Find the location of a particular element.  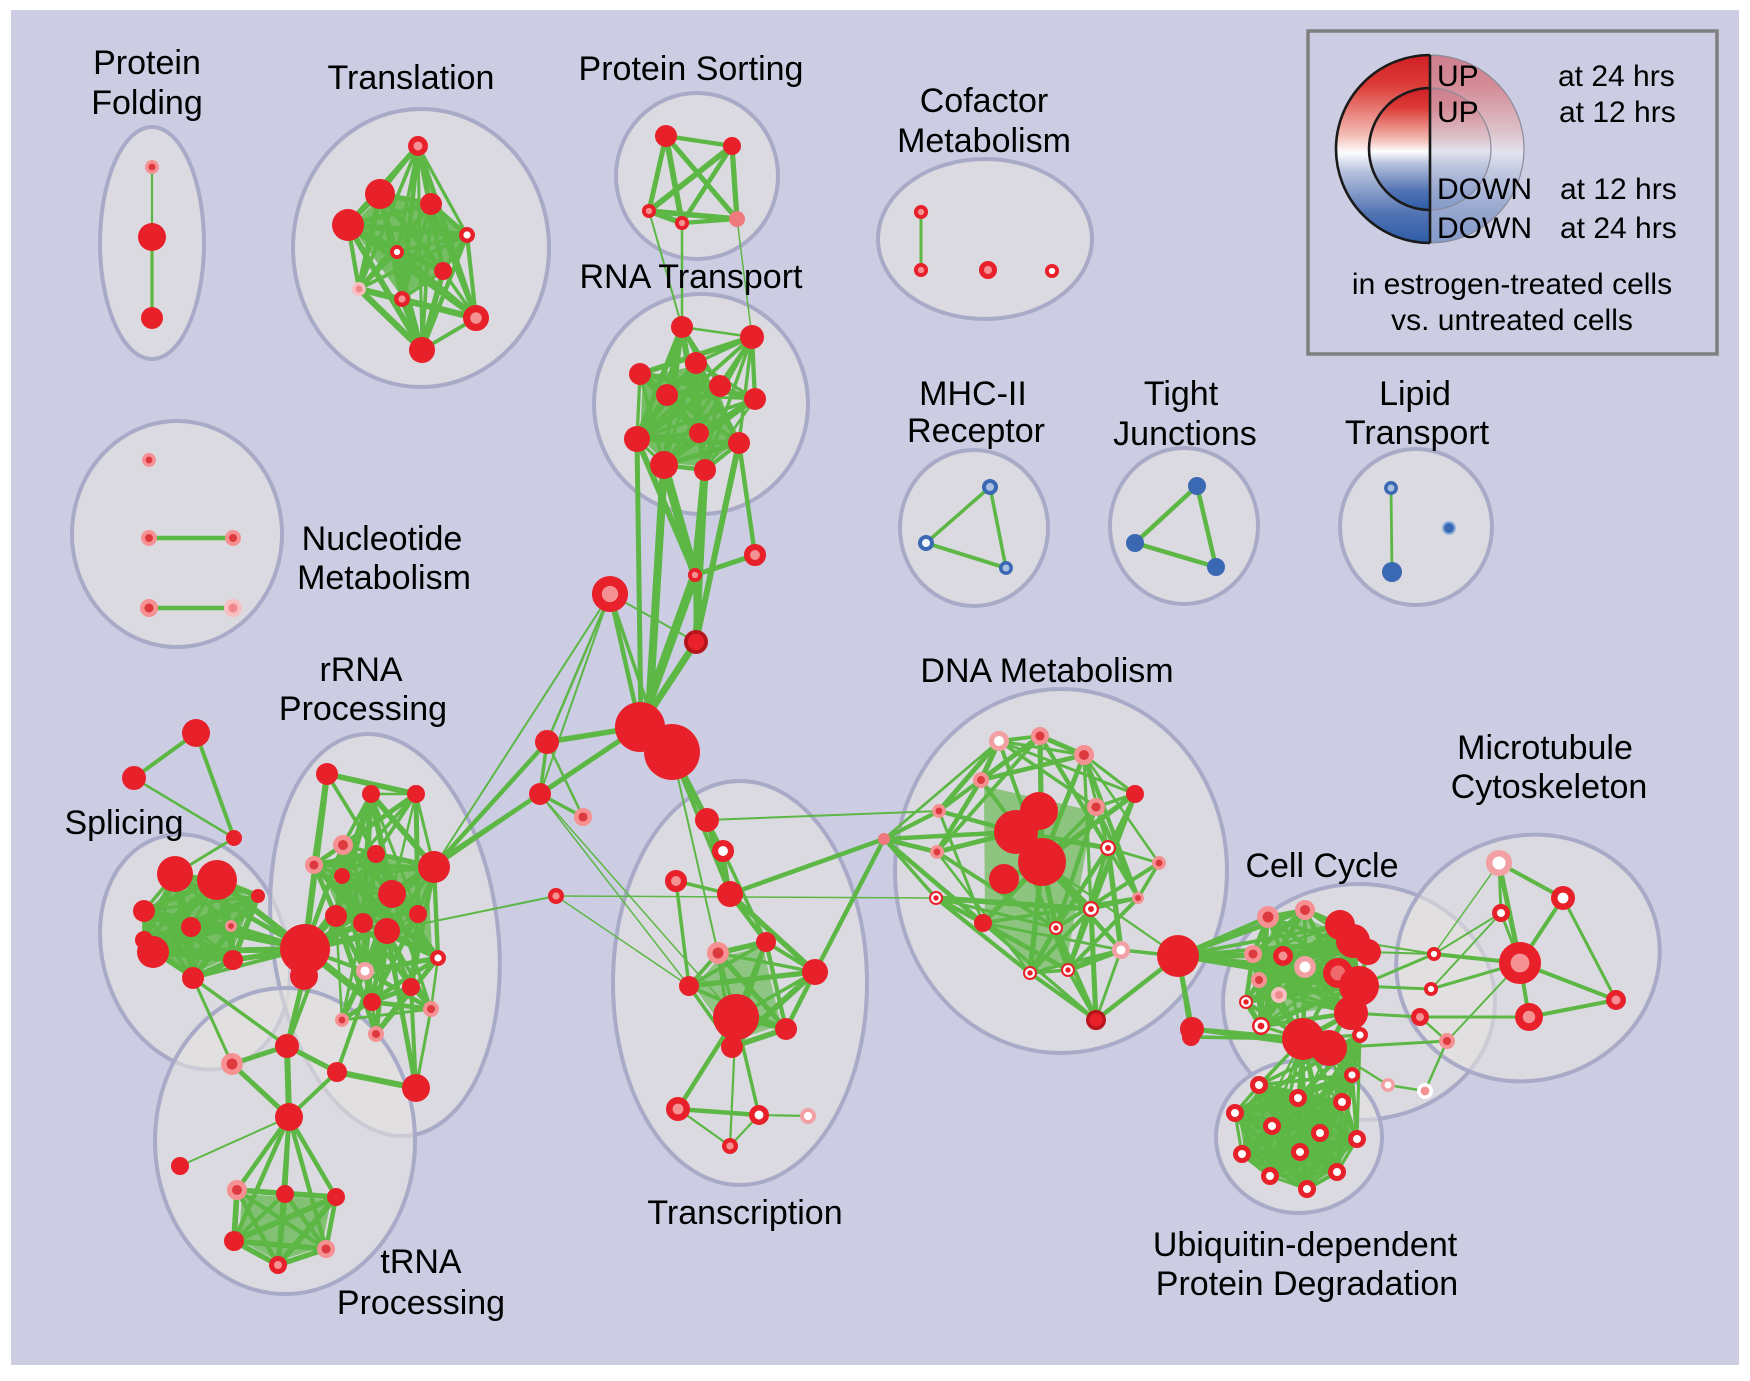

svg-text: MHC-II is located at coordinates (973, 394).